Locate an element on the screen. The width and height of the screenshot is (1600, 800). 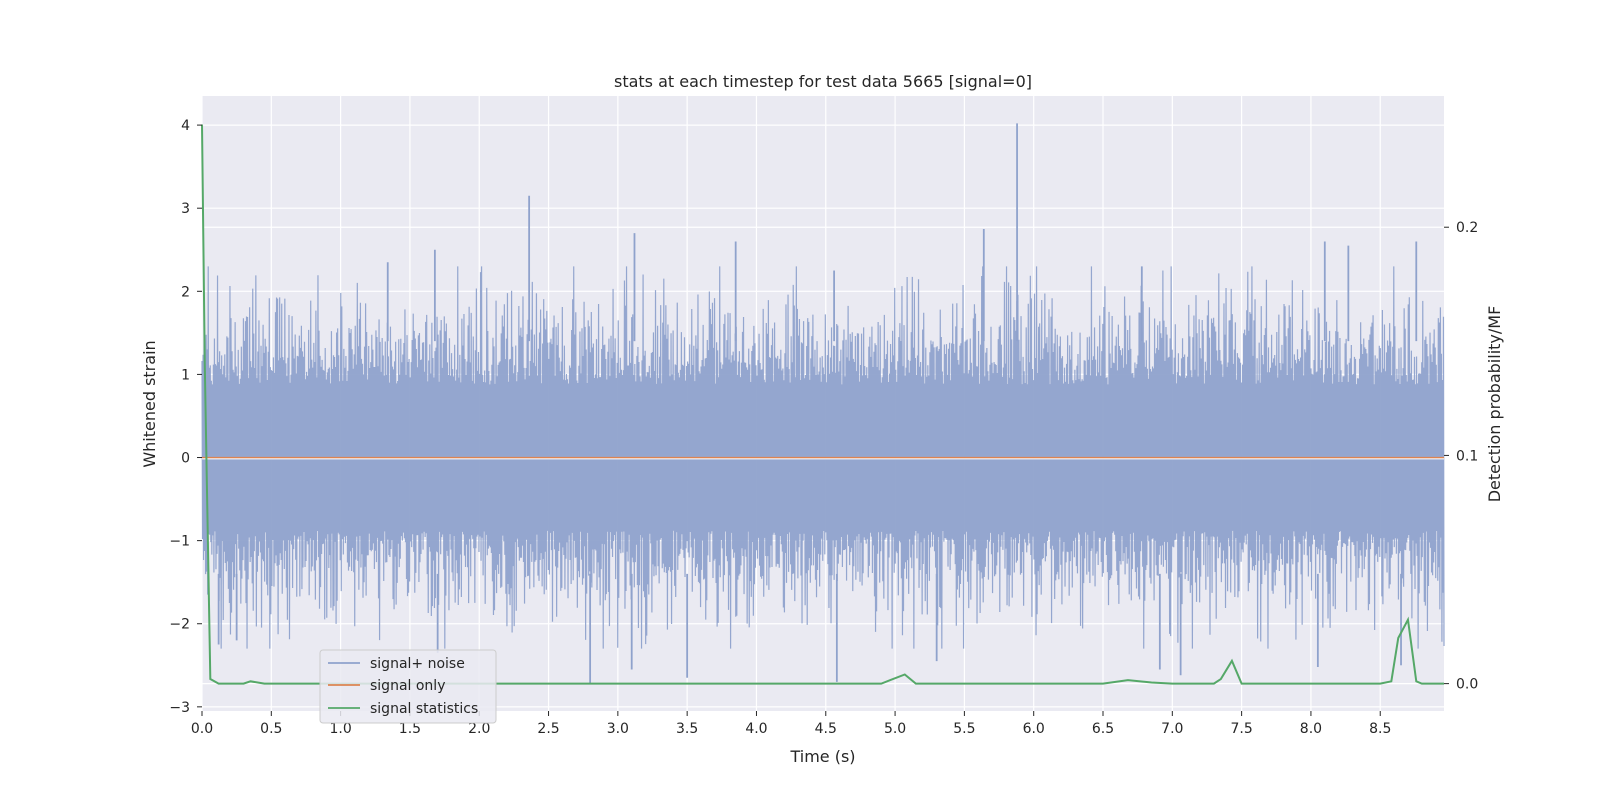
x-tick-label: 5.5 is located at coordinates (964, 729).